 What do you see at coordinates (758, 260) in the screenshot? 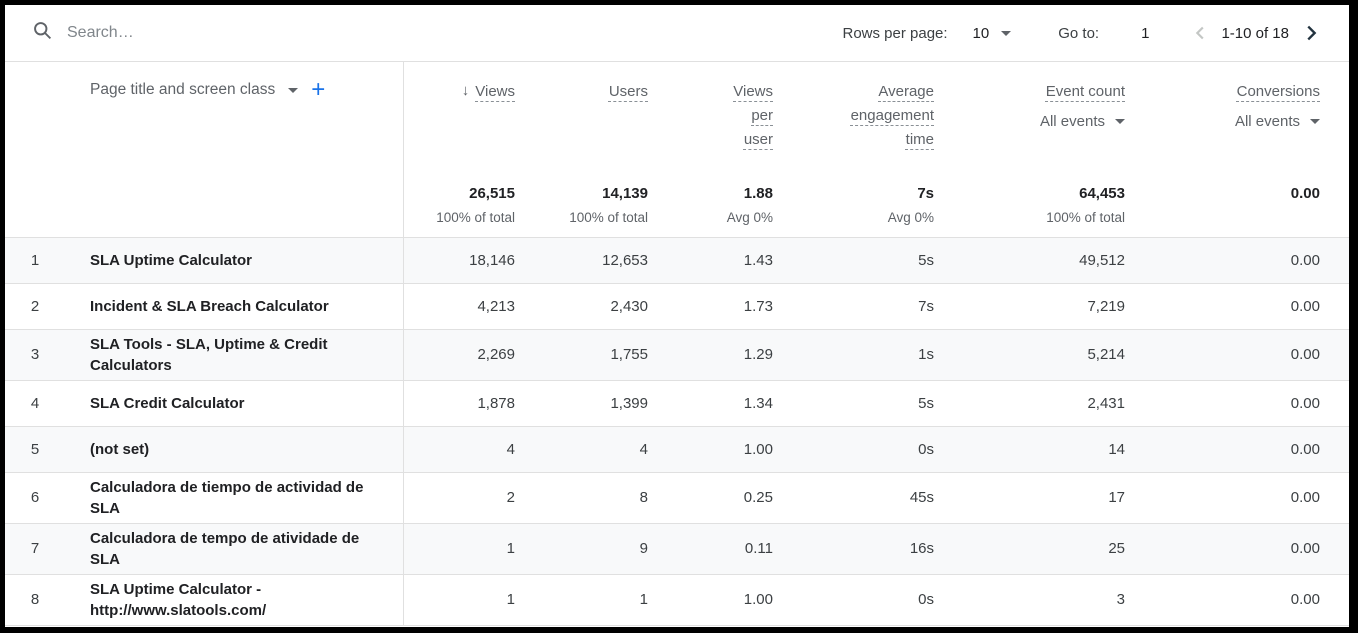
I see `metric-cell: 1.43` at bounding box center [758, 260].